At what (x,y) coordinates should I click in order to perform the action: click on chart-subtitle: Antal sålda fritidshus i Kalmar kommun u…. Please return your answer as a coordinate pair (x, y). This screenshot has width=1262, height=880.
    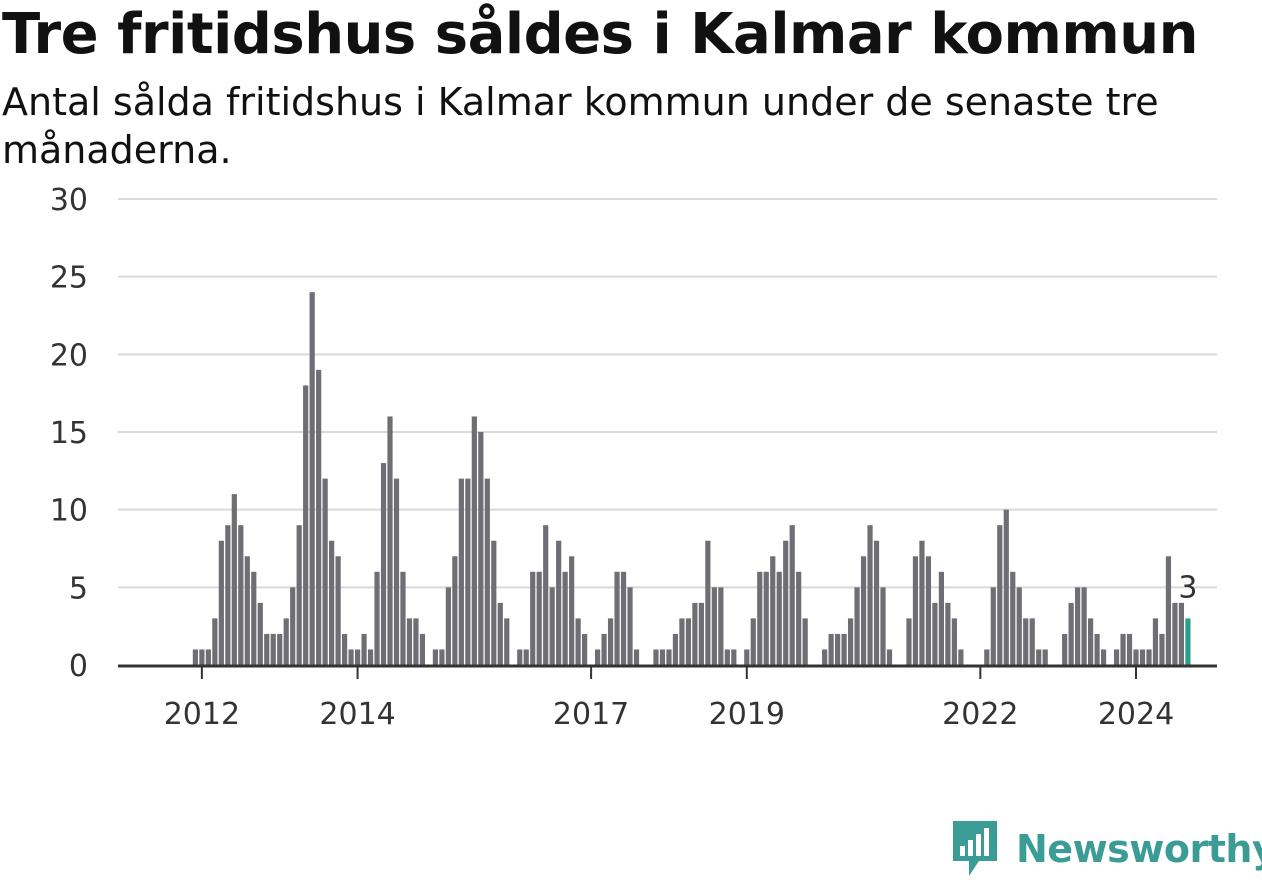
    Looking at the image, I should click on (580, 126).